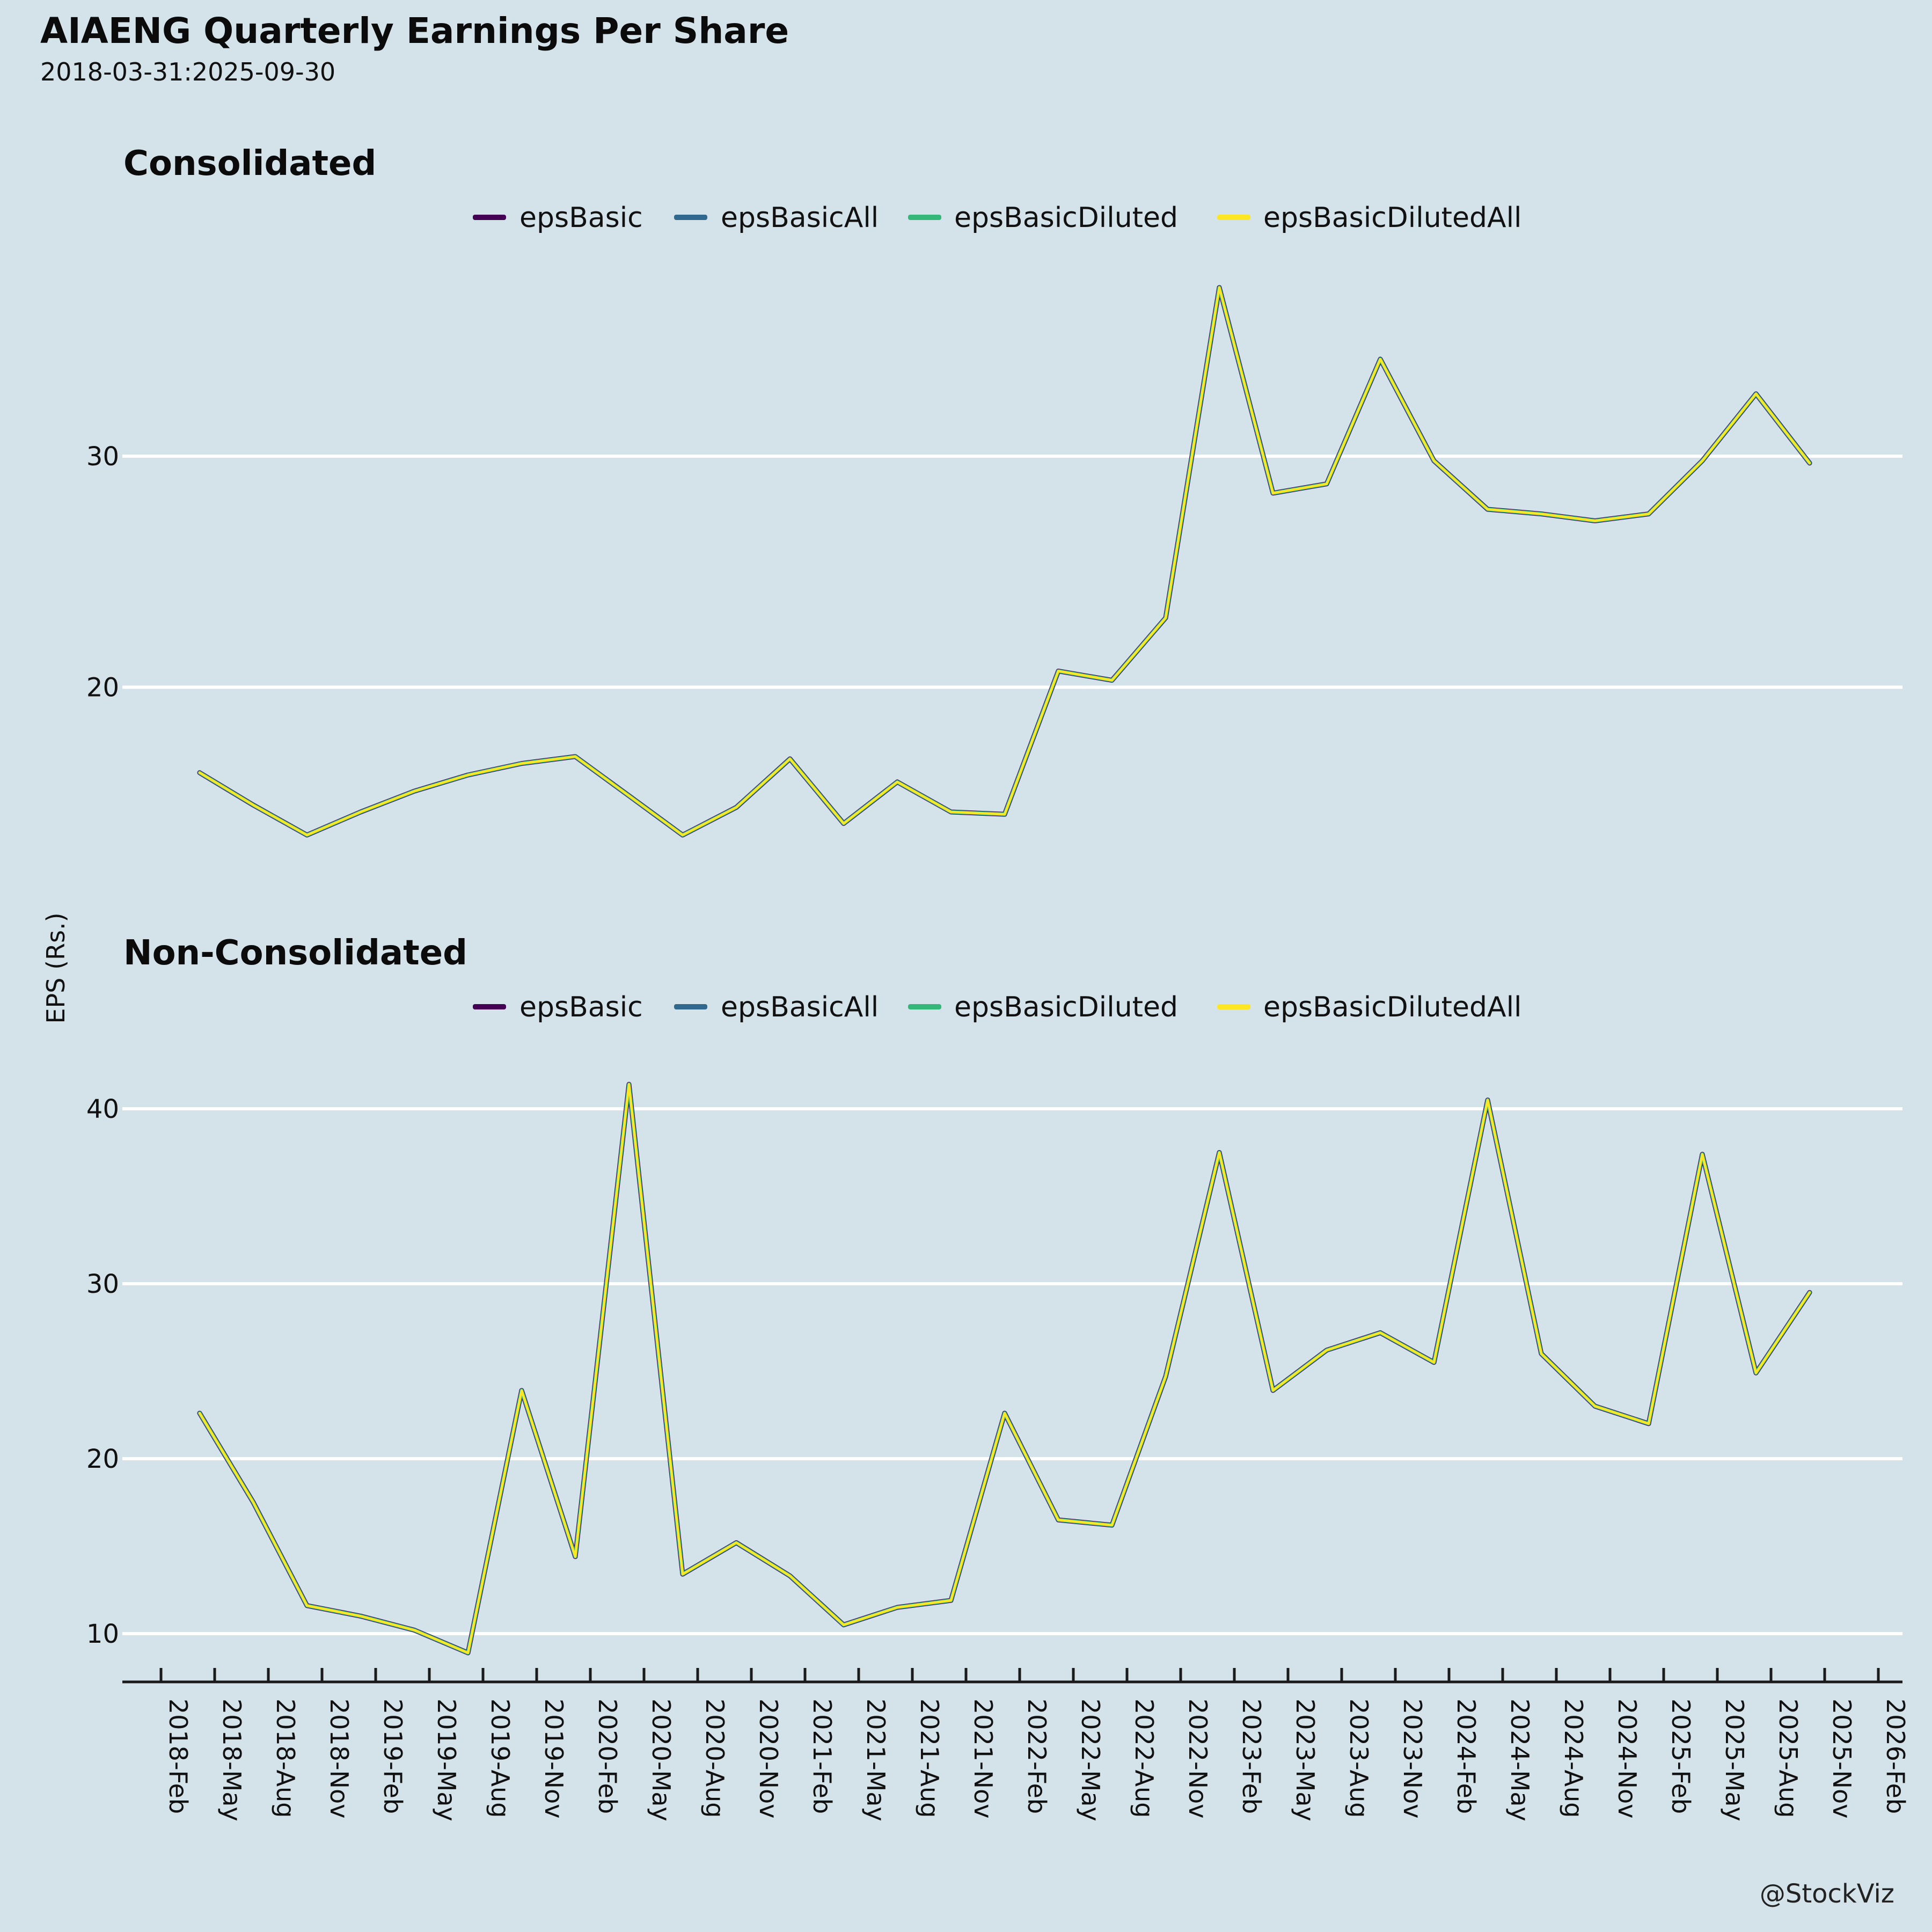 This screenshot has height=1932, width=1932. Describe the element at coordinates (500, 1758) in the screenshot. I see `x-tick-label-2019-Aug: 2019-Aug` at that location.